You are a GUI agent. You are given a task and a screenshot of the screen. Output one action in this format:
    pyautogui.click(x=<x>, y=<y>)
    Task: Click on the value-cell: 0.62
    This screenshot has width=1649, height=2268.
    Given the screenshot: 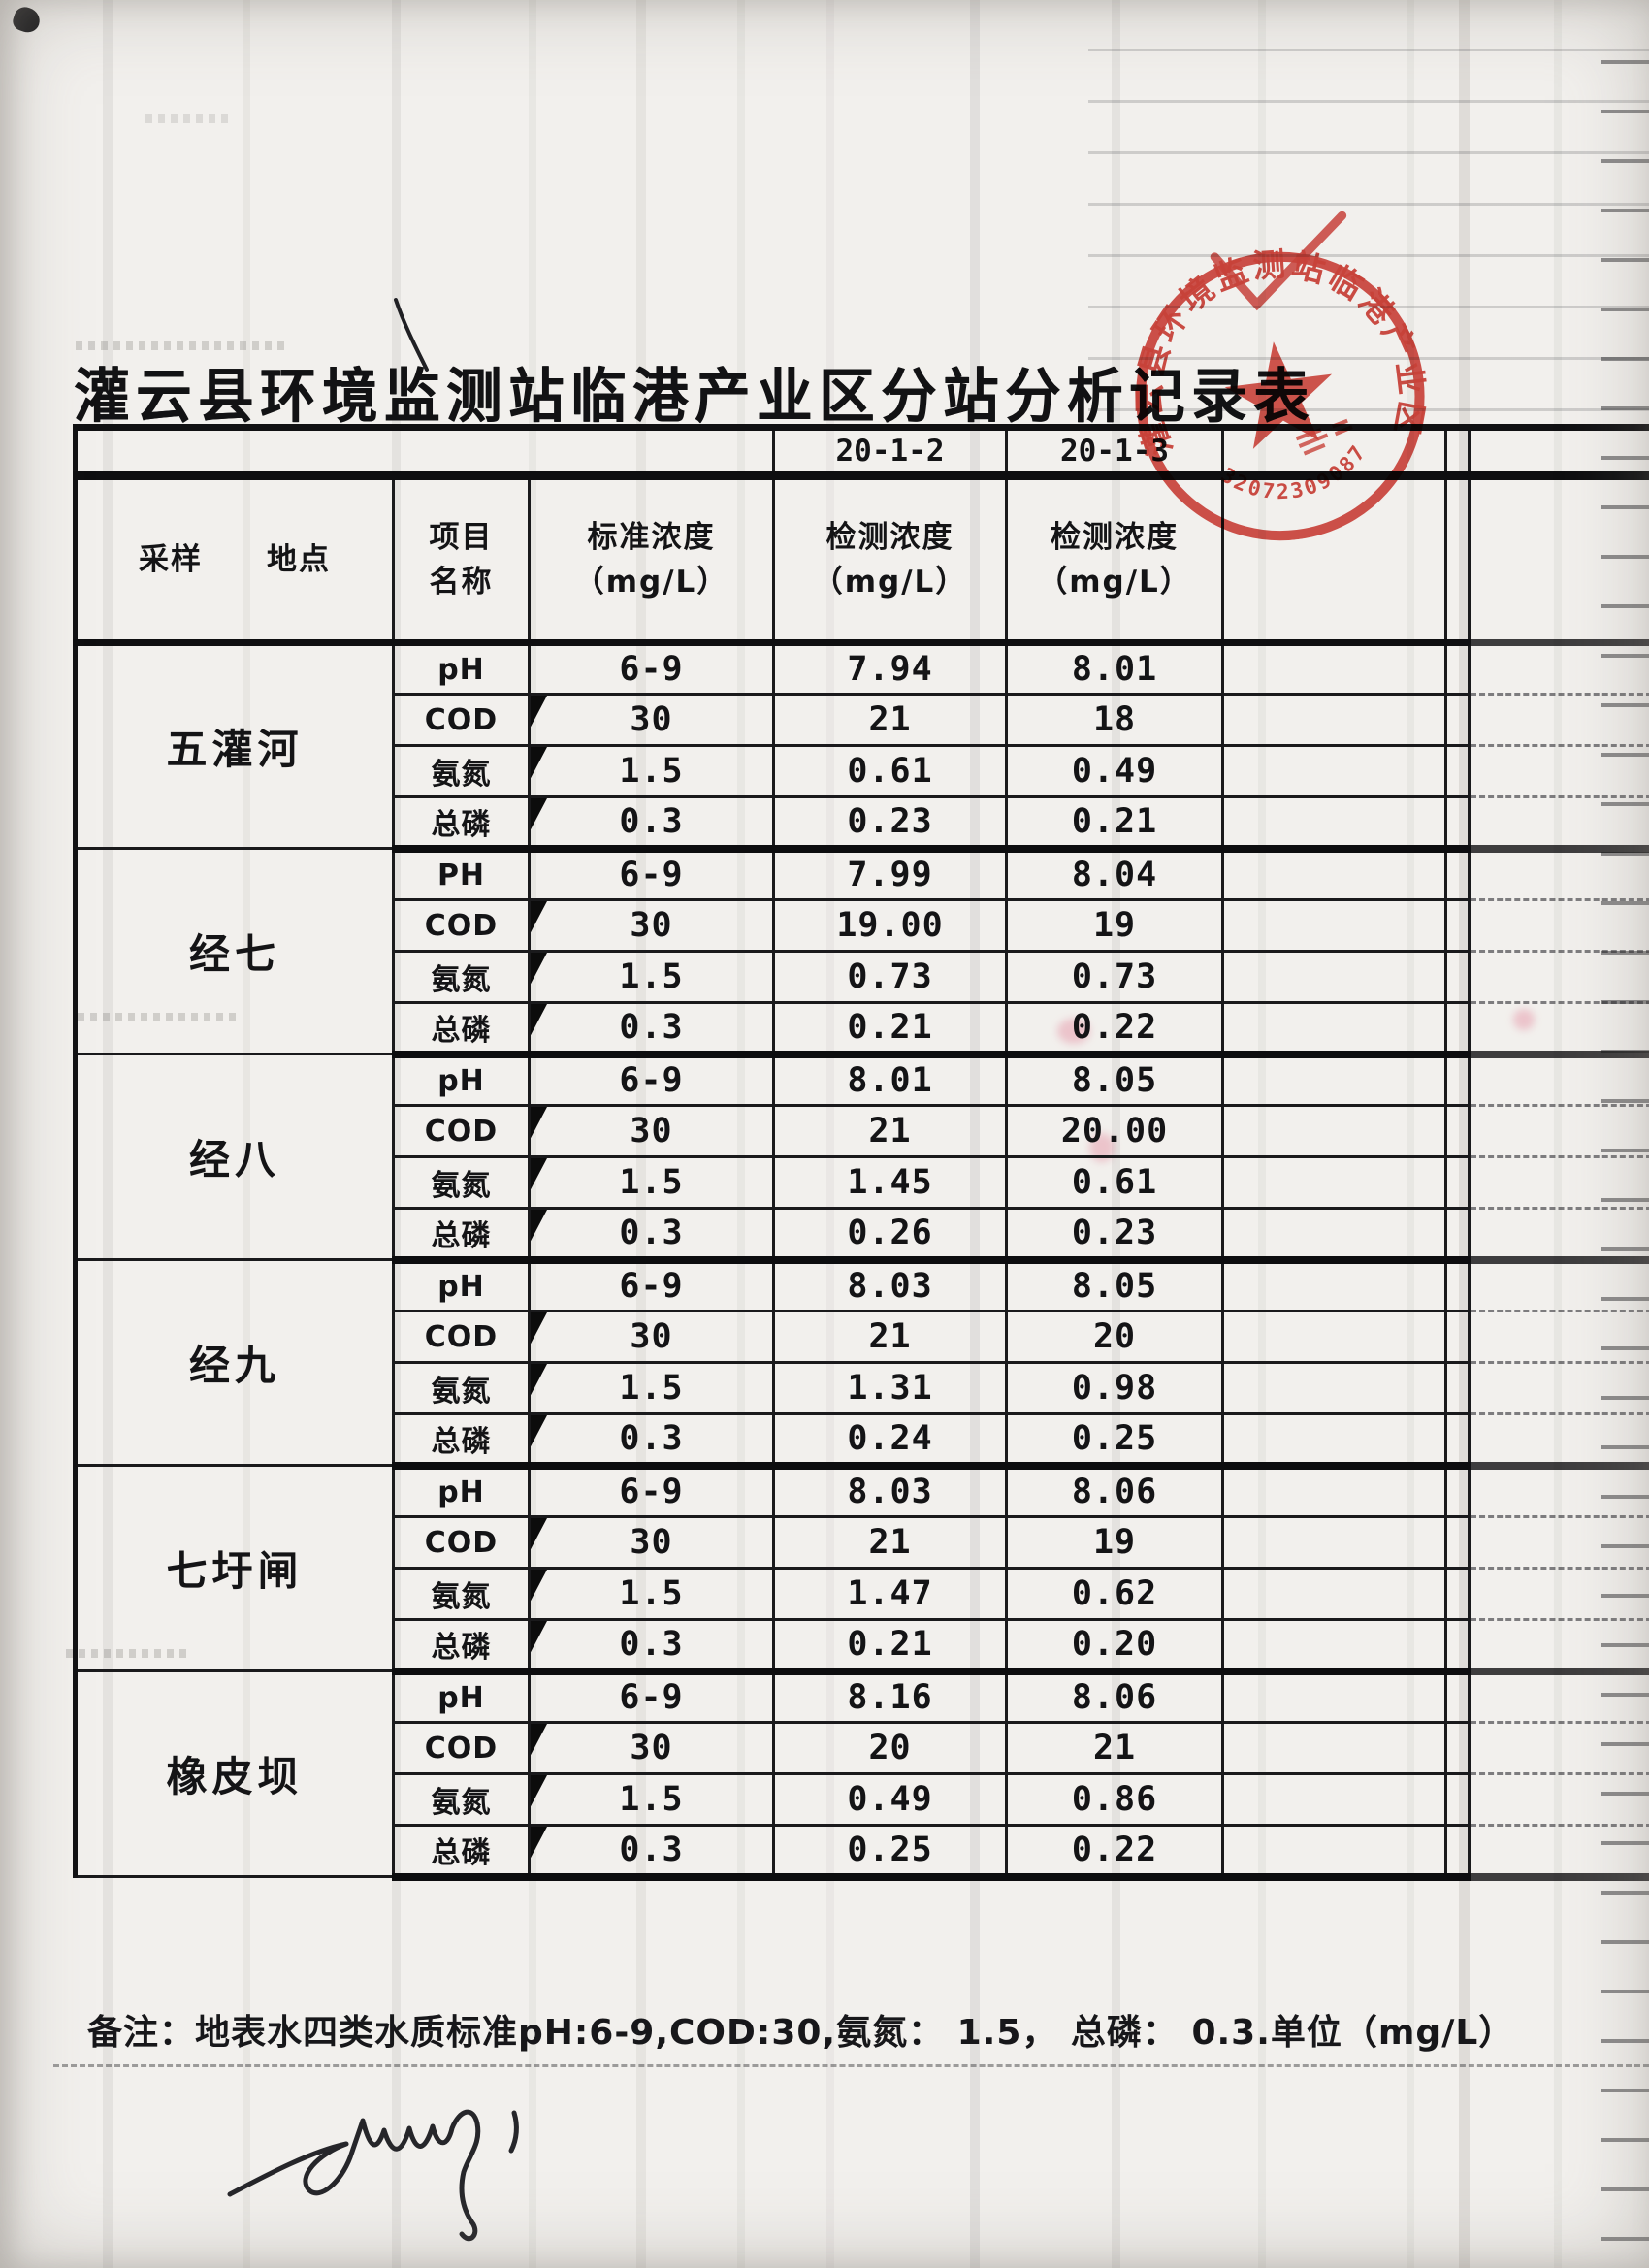 What is the action you would take?
    pyautogui.click(x=1115, y=1594)
    